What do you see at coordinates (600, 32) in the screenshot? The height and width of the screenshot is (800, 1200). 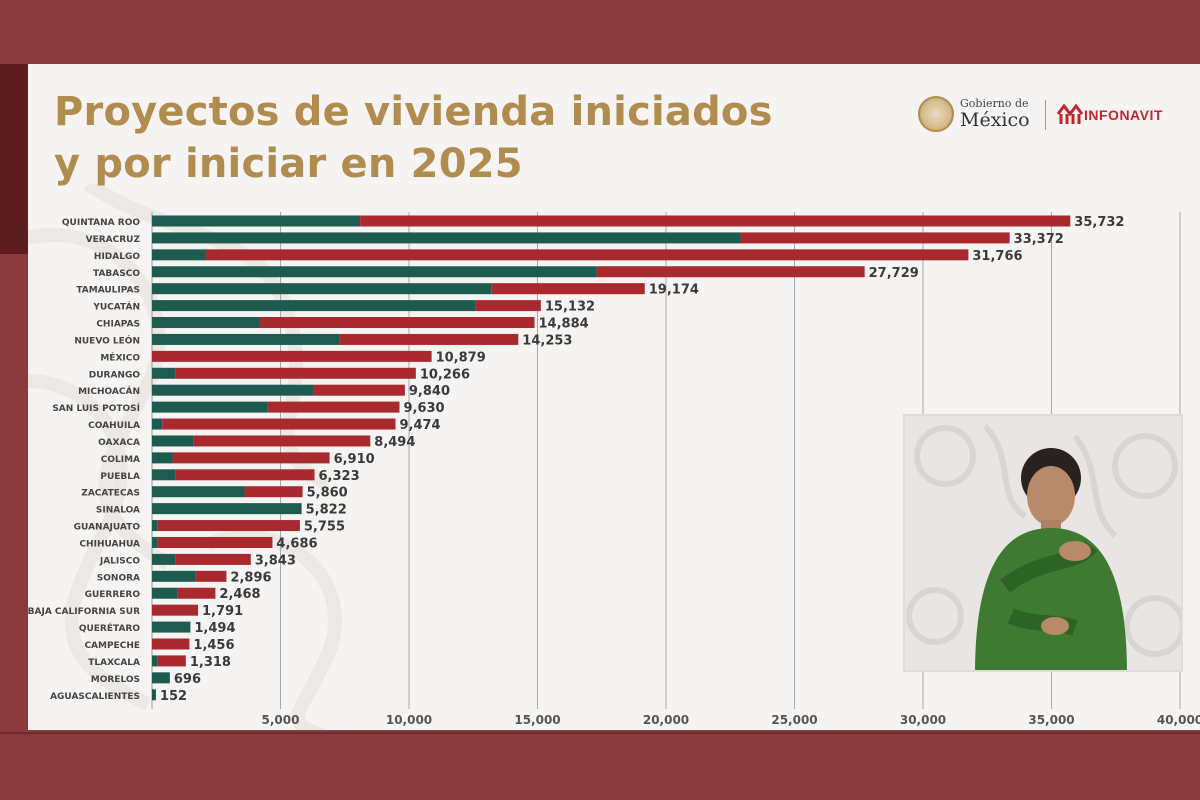 I see `top-frame-band` at bounding box center [600, 32].